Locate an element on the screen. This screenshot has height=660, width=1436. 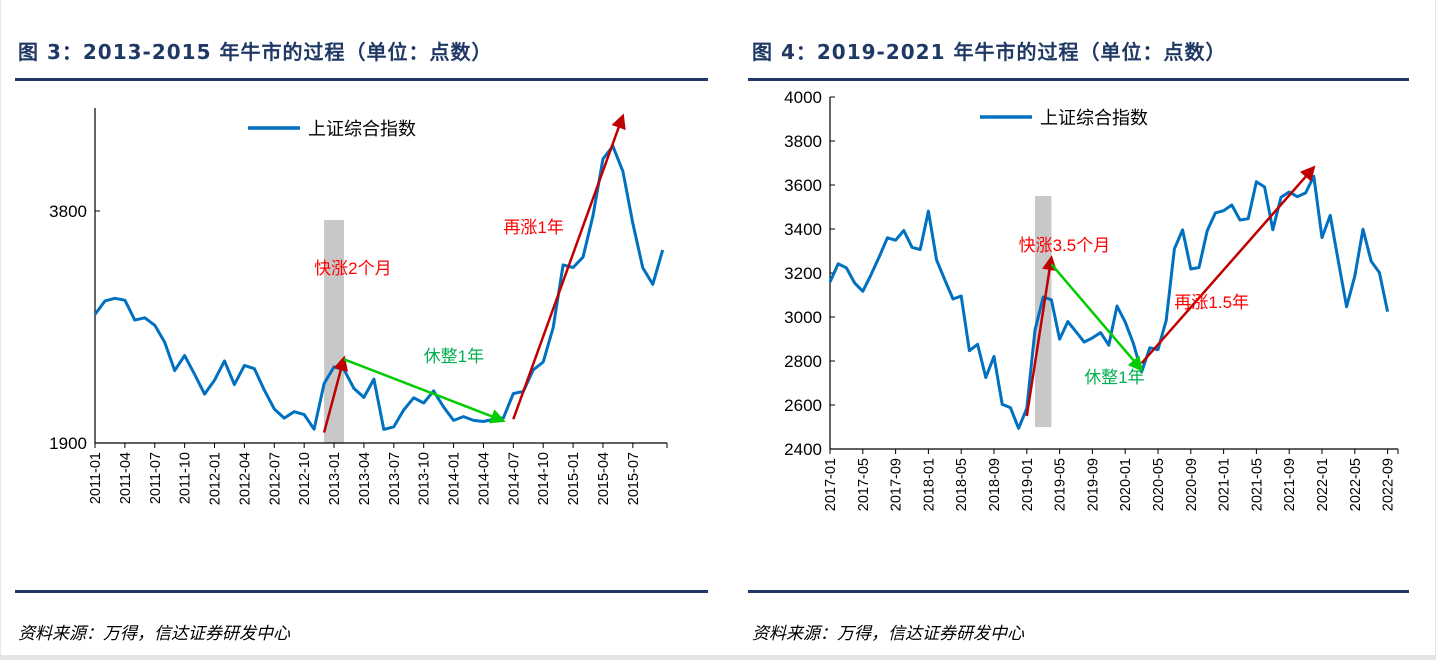
footer-divider-left is located at coordinates (361, 591).